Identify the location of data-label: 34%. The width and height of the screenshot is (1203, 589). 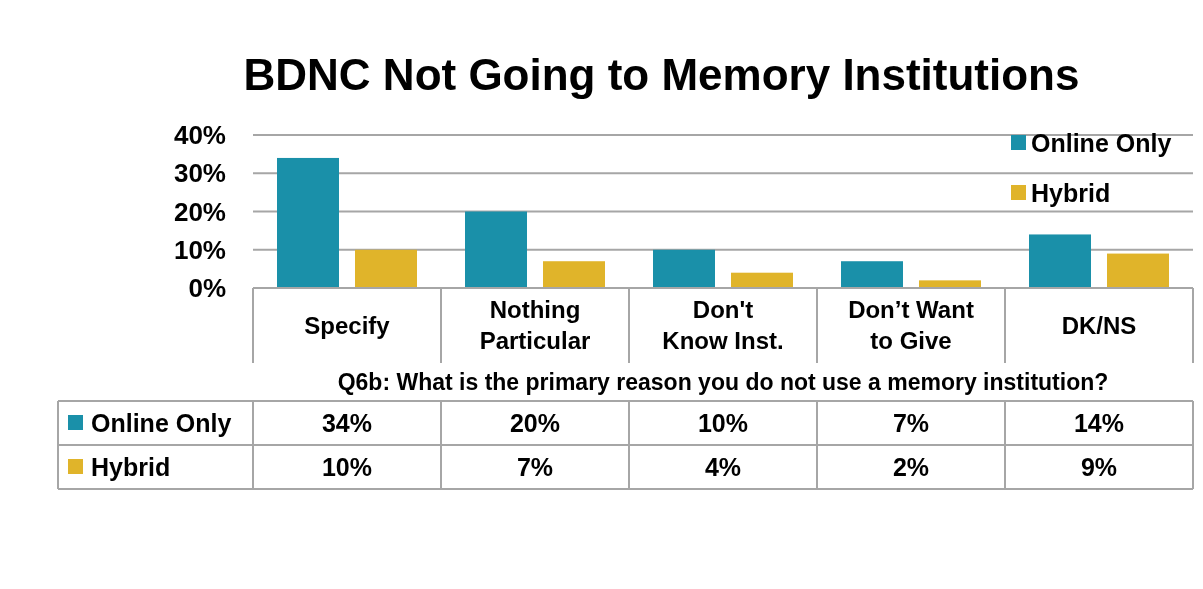
(347, 422).